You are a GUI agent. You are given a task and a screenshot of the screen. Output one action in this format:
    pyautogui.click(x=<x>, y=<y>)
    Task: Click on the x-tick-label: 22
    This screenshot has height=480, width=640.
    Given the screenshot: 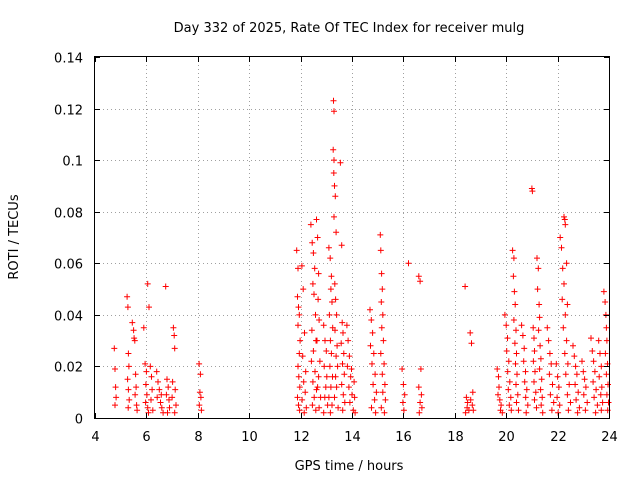 What is the action you would take?
    pyautogui.click(x=558, y=437)
    